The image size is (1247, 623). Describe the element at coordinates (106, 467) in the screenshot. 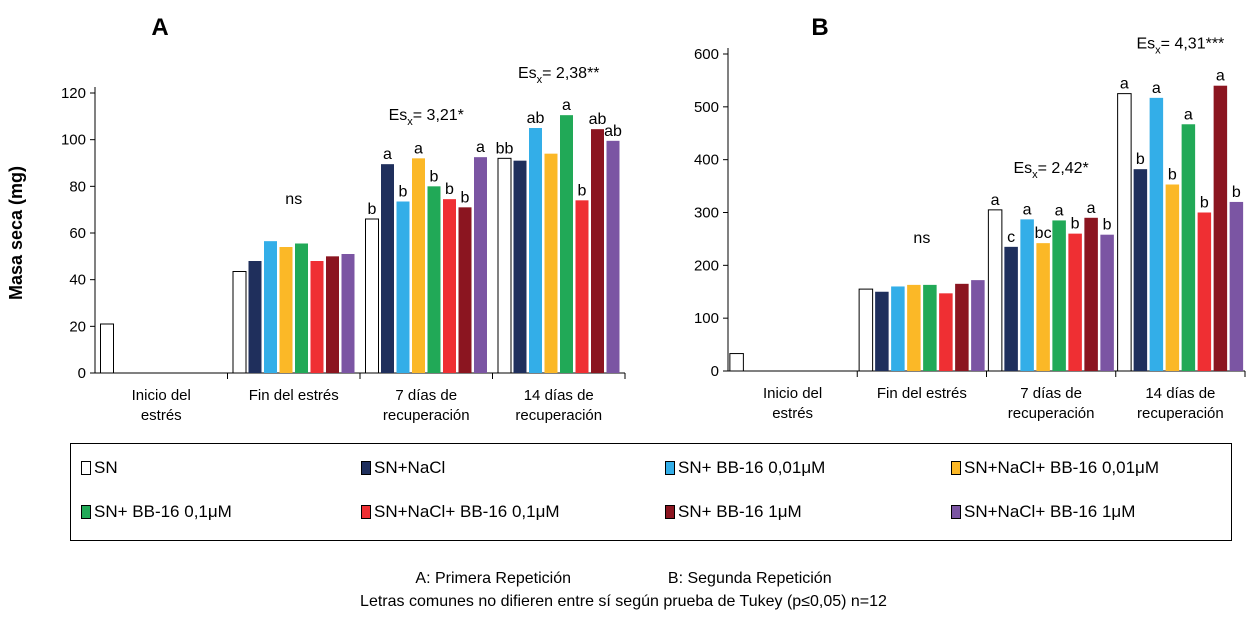

I see `legend-label: SN` at that location.